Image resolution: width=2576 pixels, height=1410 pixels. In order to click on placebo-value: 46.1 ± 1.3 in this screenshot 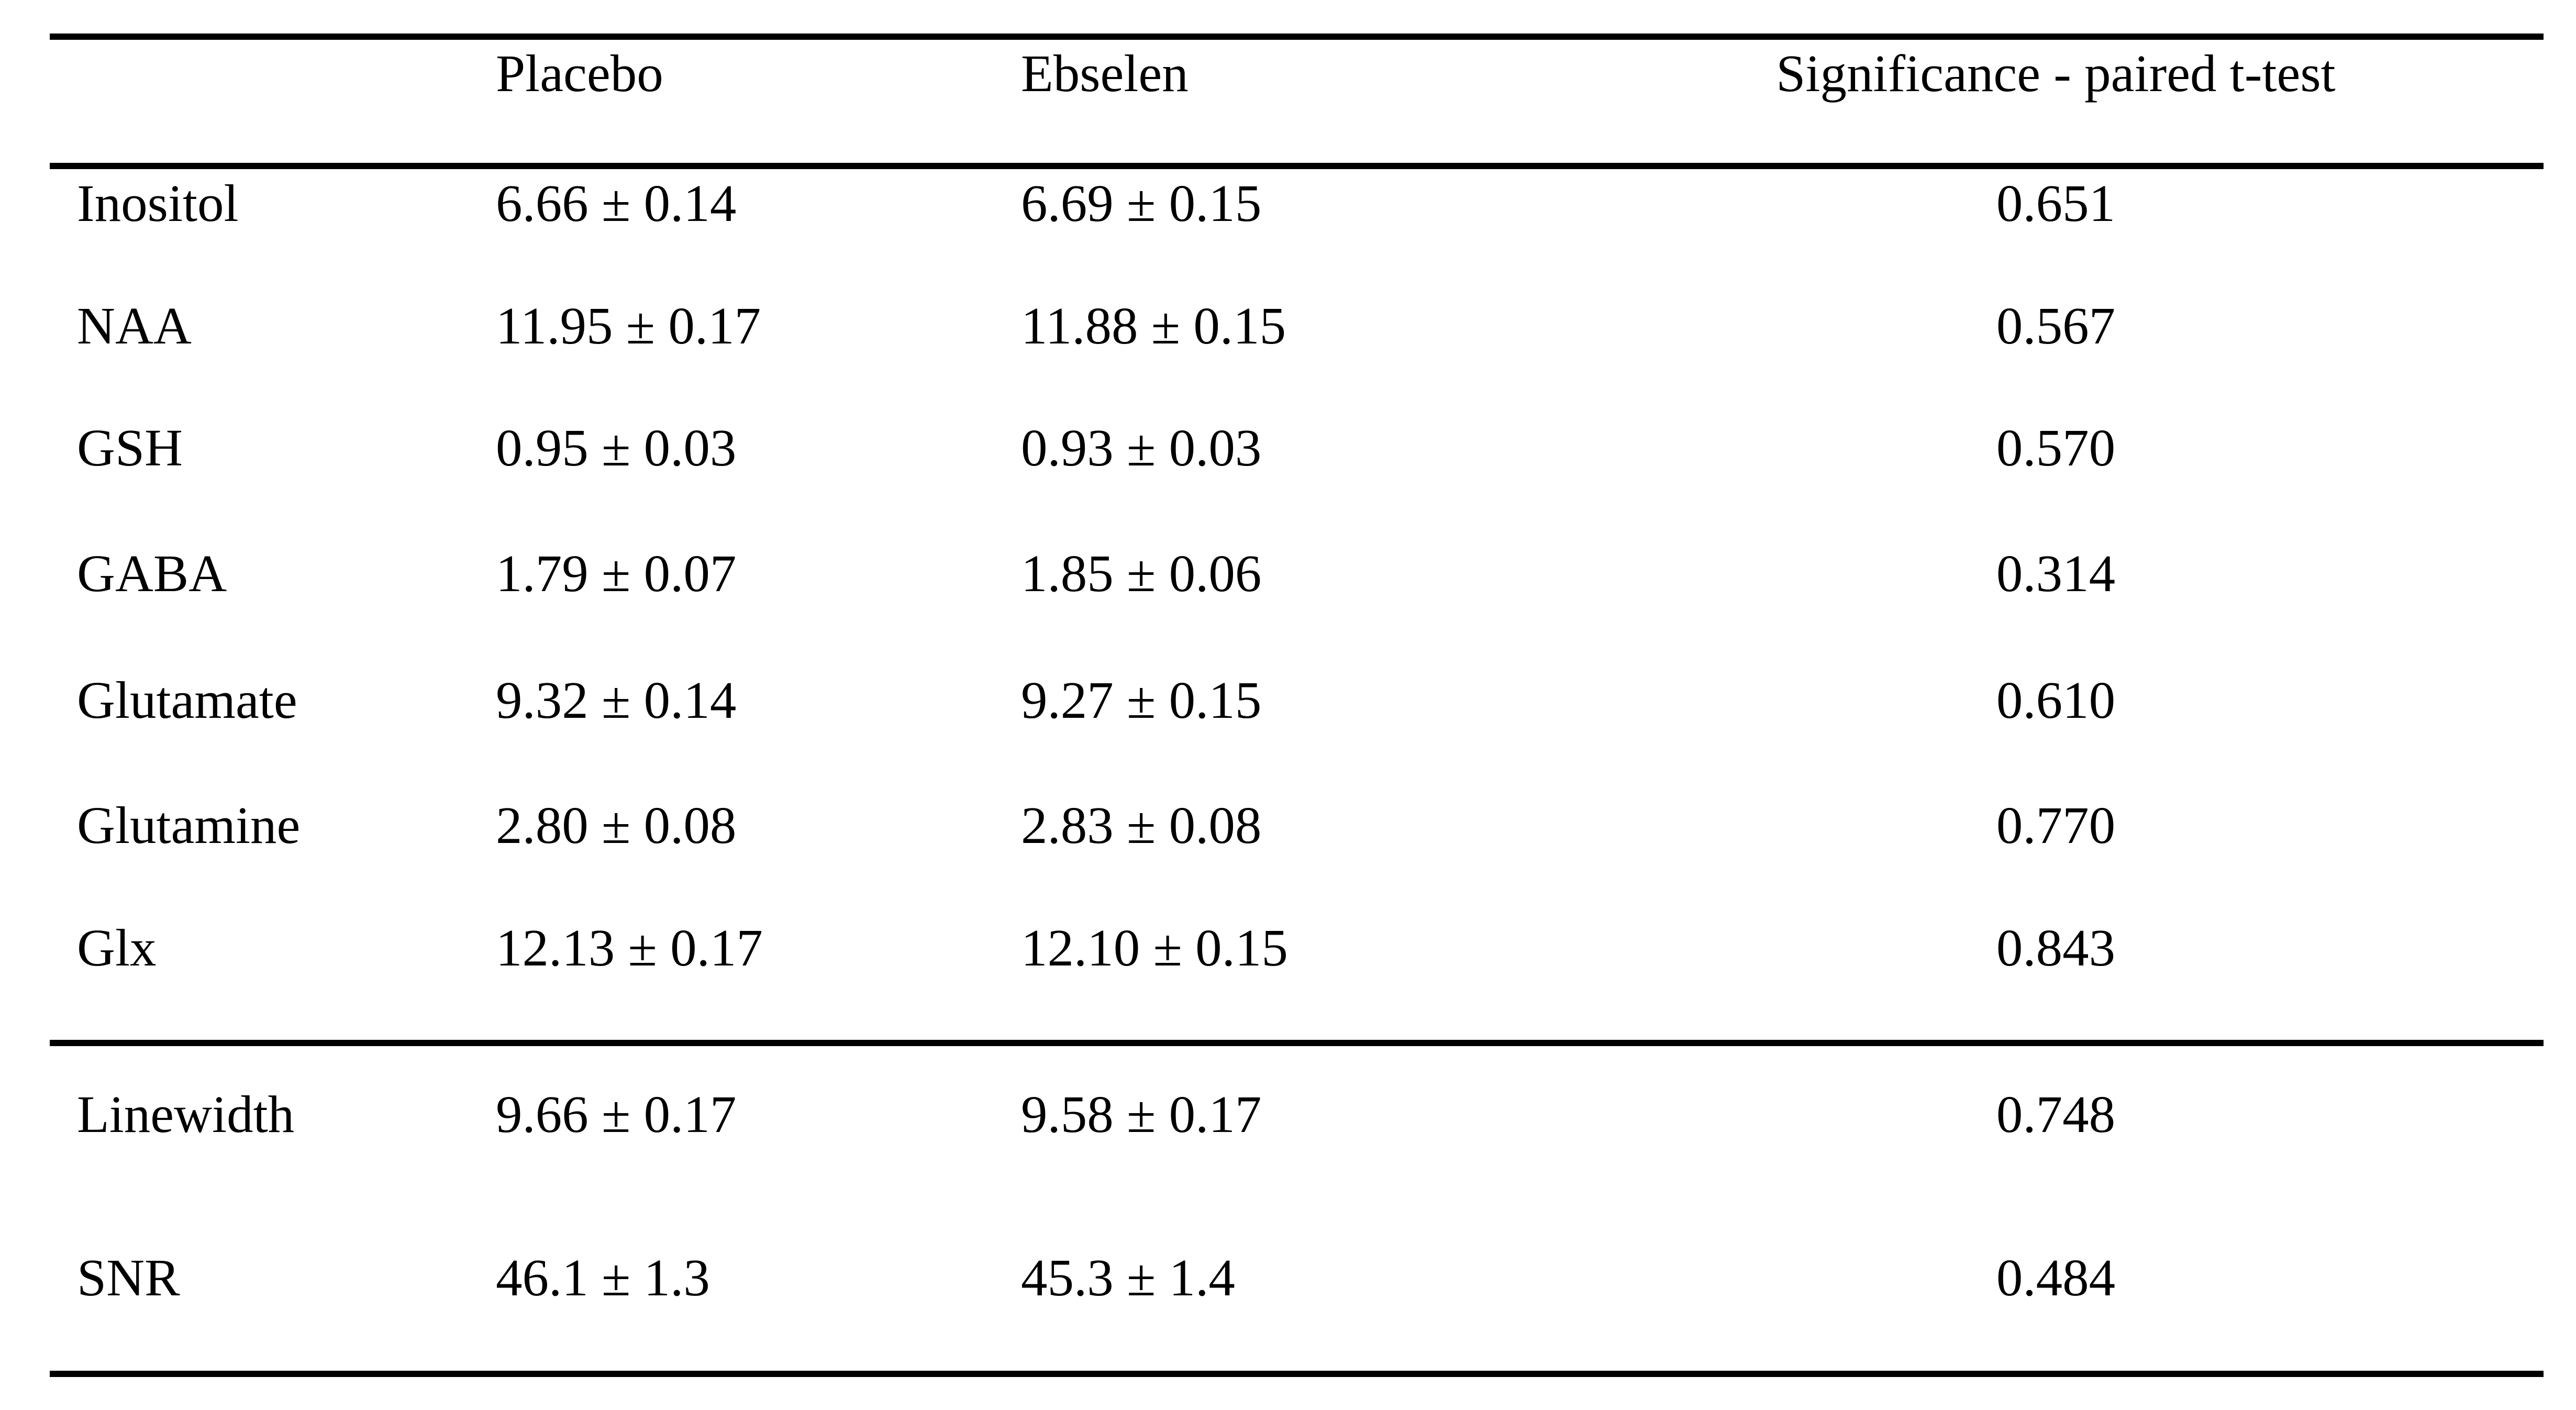, I will do `click(603, 1277)`.